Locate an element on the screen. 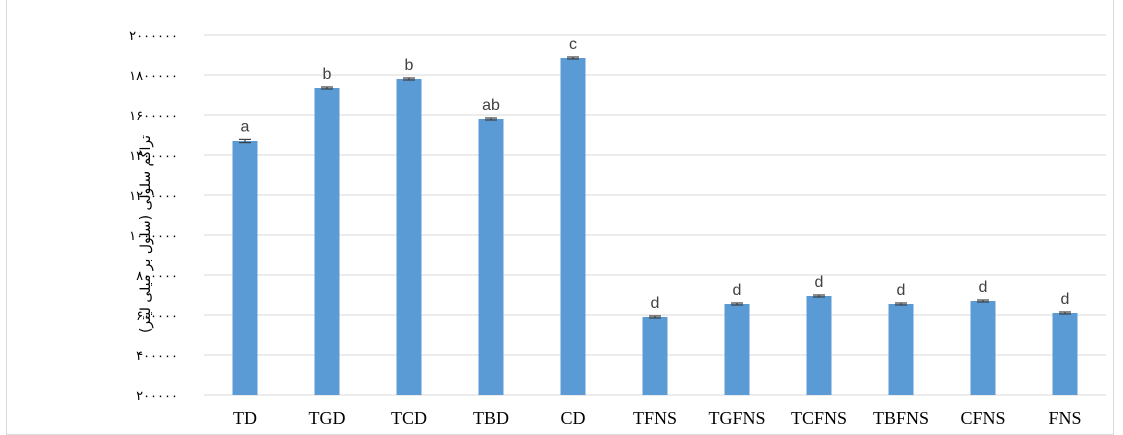 This screenshot has height=435, width=1123. bar-tgfns is located at coordinates (737, 349).